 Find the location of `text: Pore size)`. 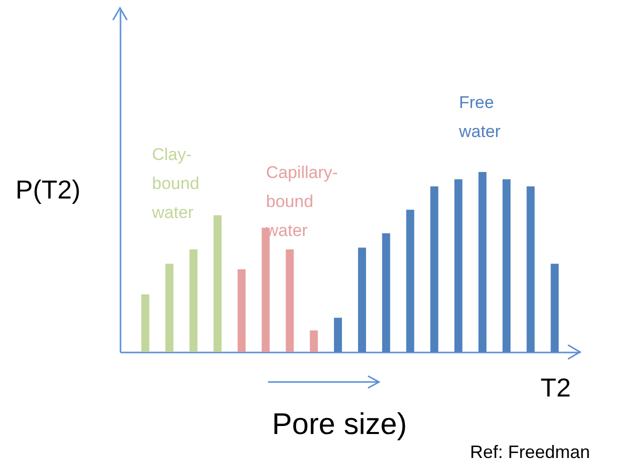

text: Pore size) is located at coordinates (340, 425).